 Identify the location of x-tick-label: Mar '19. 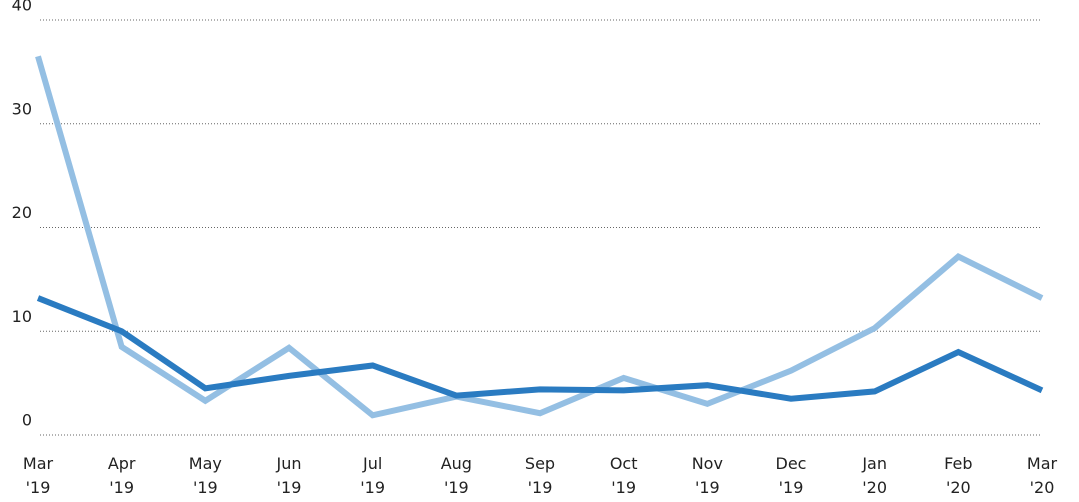
(38, 475).